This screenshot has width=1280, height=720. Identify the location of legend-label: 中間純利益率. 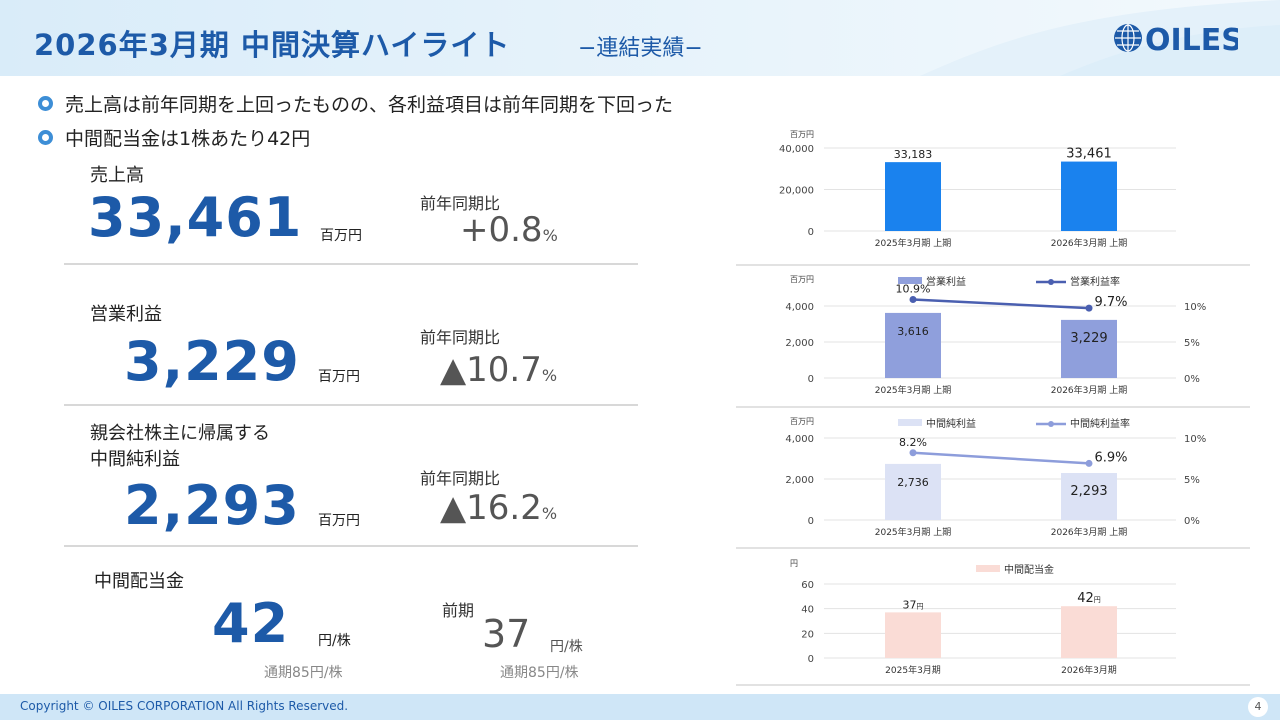
(1100, 423).